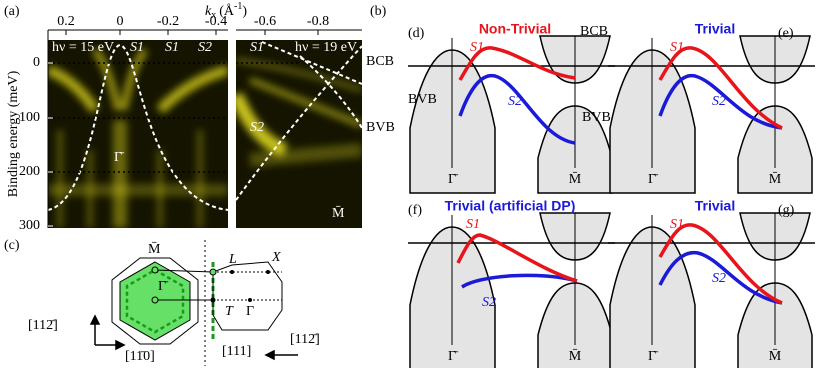 Image resolution: width=817 pixels, height=368 pixels. Describe the element at coordinates (299, 112) in the screenshot. I see `arpes-bands-right` at that location.